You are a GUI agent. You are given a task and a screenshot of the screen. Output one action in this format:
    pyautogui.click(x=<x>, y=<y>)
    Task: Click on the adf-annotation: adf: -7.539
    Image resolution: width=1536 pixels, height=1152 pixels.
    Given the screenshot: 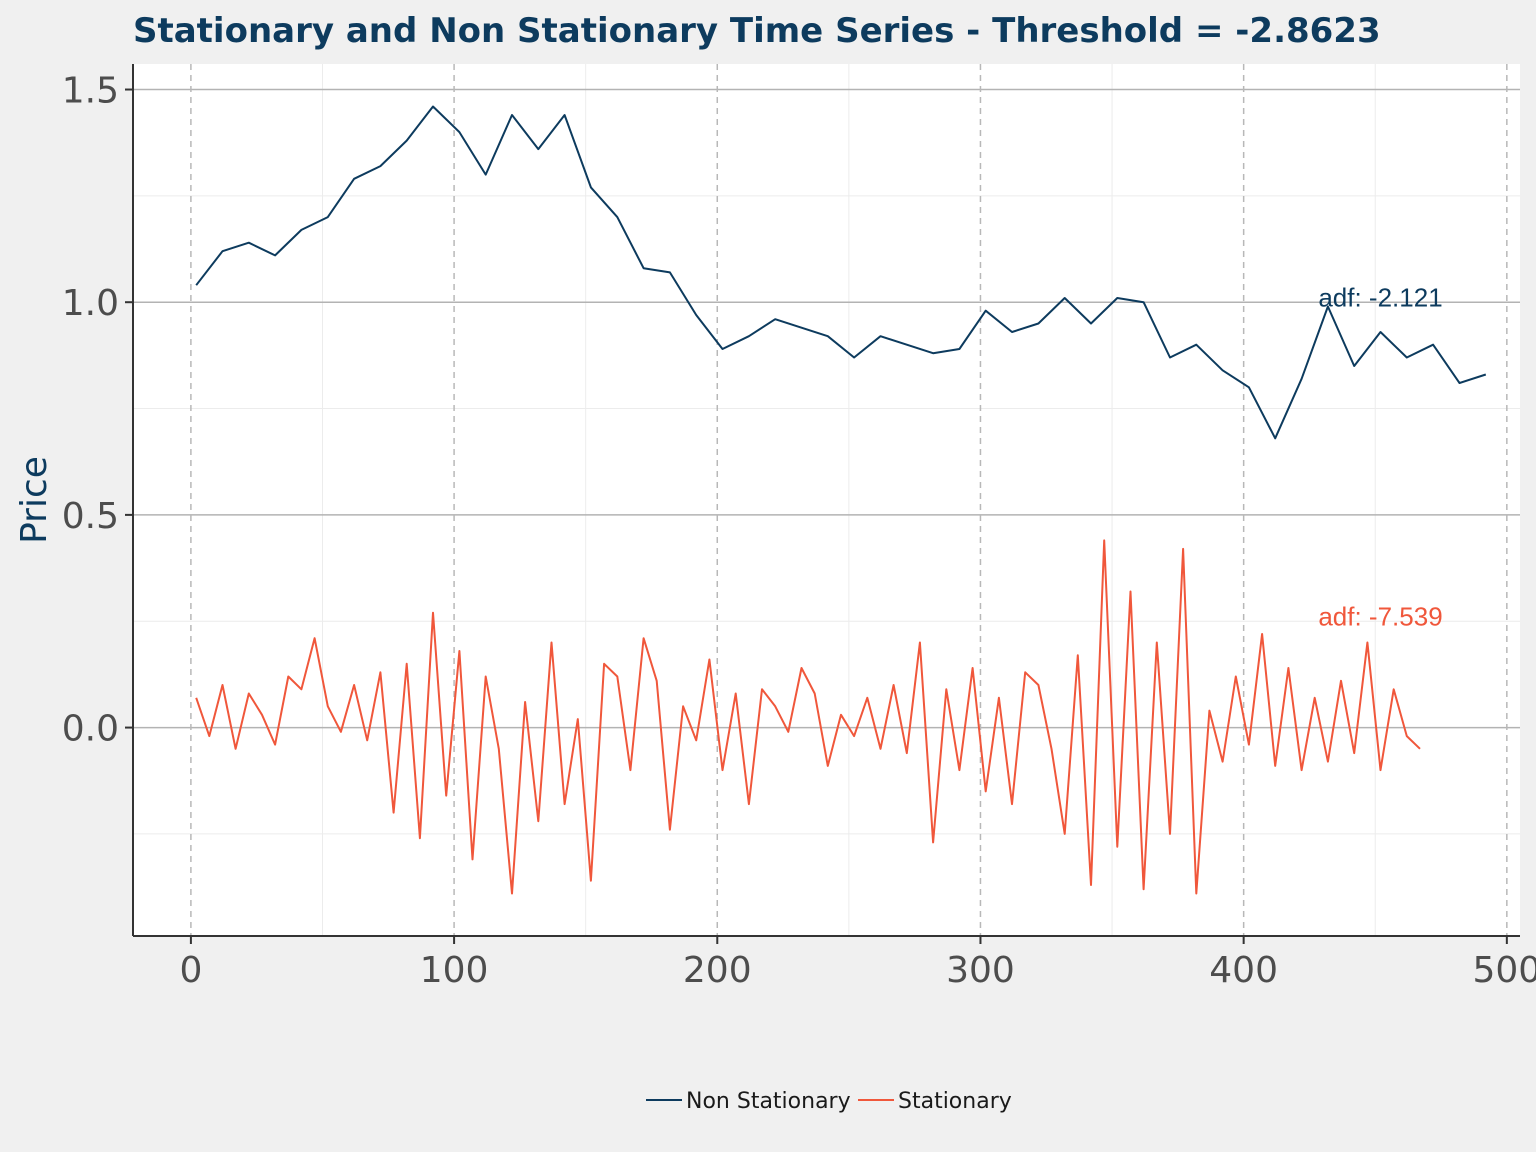 What is the action you would take?
    pyautogui.click(x=1380, y=616)
    